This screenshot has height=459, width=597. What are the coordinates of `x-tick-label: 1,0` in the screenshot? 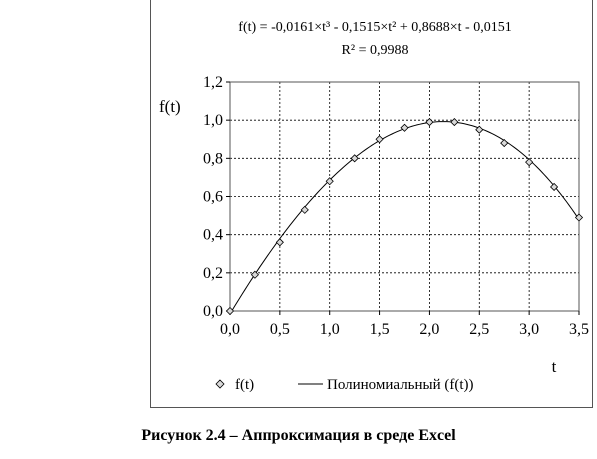 It's located at (330, 329).